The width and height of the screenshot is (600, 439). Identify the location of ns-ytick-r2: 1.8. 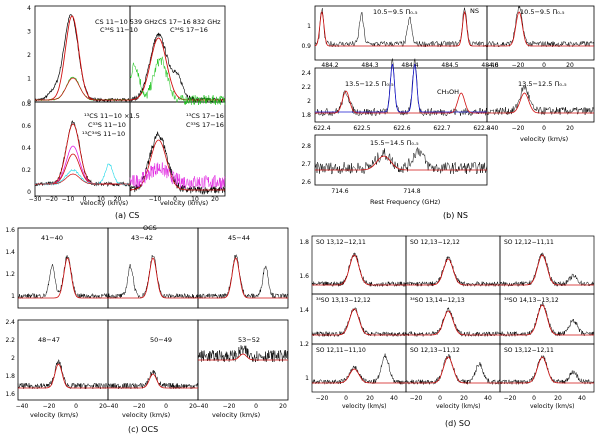
(306, 115).